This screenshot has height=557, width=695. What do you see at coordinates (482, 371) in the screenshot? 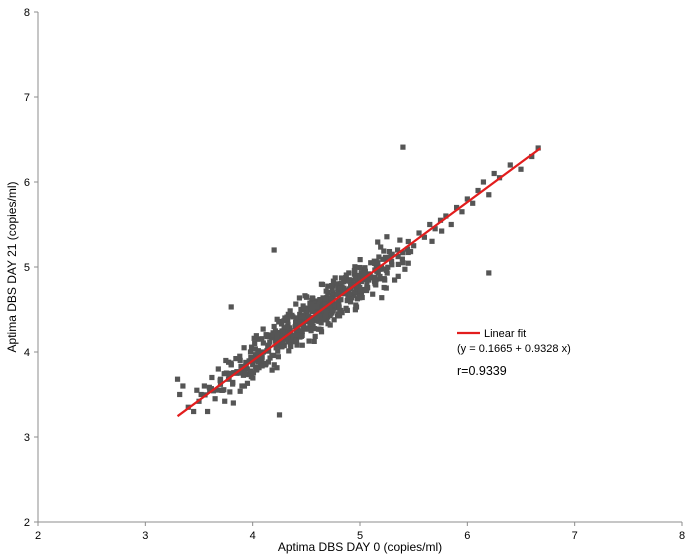
I see `correlation-annotation: r=0.9339` at bounding box center [482, 371].